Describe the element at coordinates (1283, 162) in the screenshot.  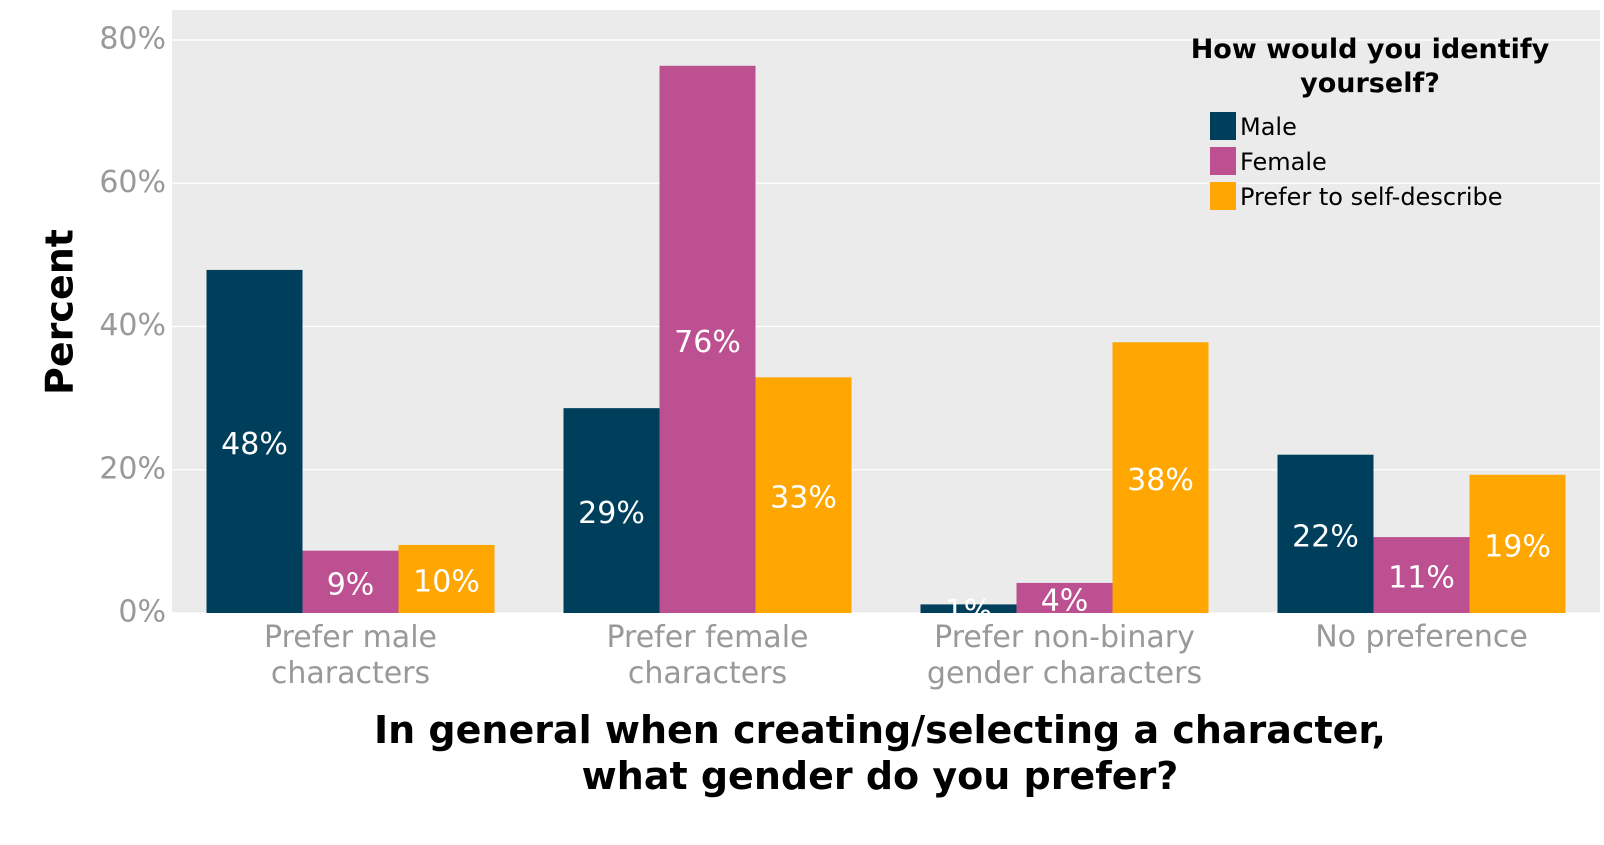
I see `legend-label: Female` at that location.